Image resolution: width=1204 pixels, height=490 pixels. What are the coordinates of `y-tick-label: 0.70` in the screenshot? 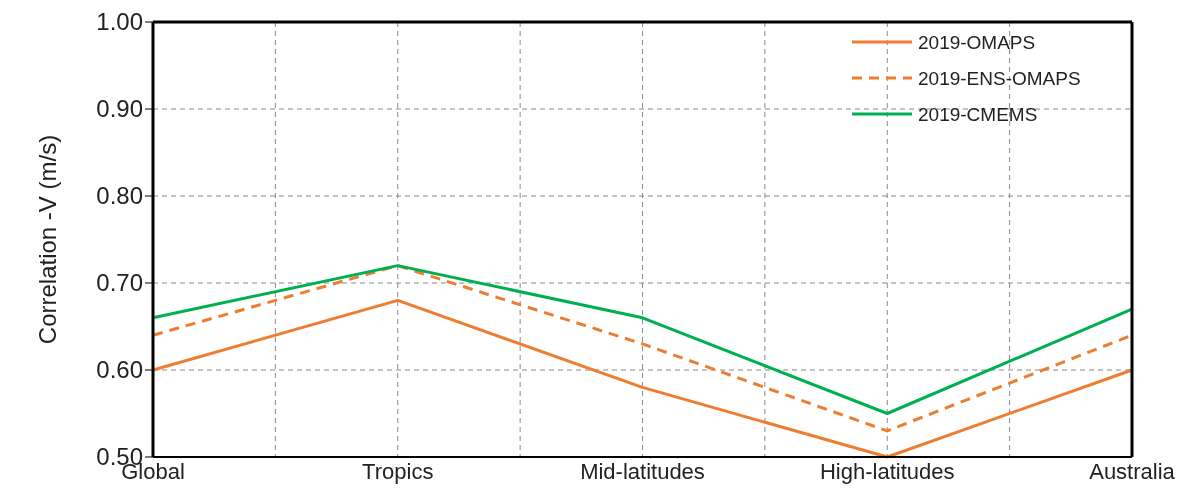 It's located at (119, 283).